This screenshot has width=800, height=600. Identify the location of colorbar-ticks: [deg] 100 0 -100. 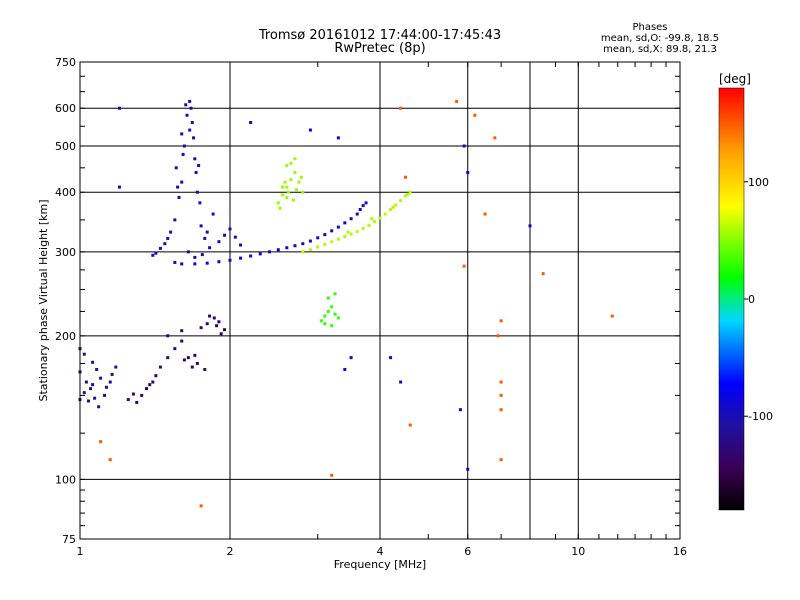
(746, 247).